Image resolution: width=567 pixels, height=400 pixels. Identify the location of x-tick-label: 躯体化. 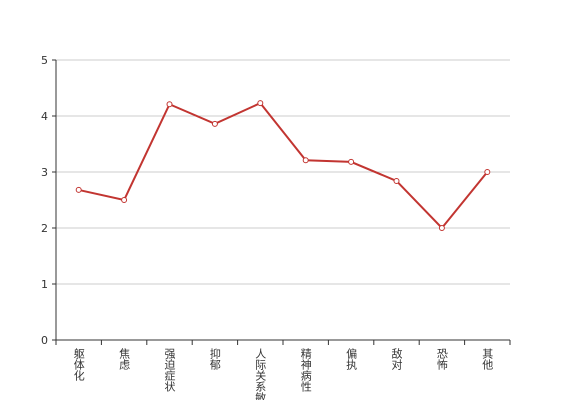
(78, 365).